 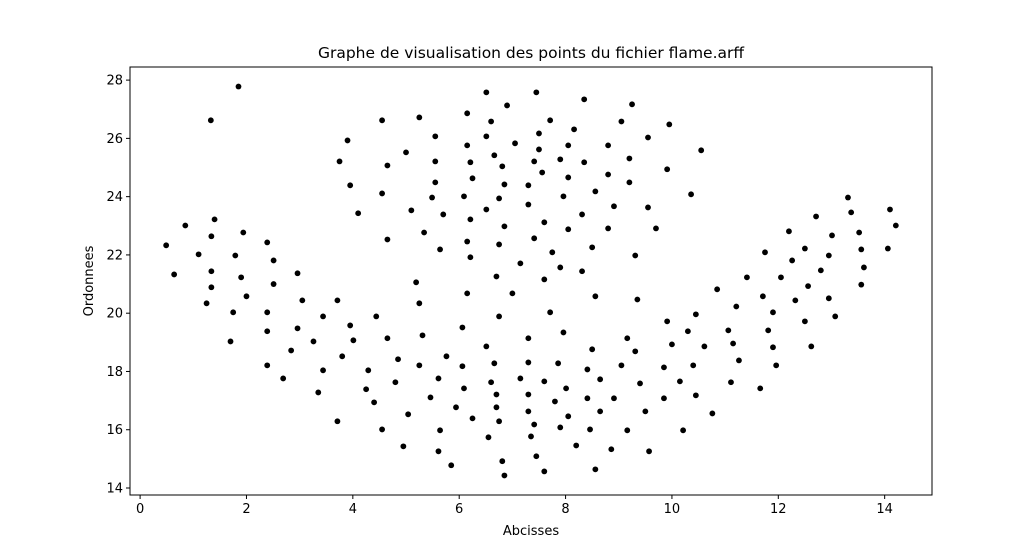 What do you see at coordinates (140, 509) in the screenshot?
I see `x-tick-label: 0` at bounding box center [140, 509].